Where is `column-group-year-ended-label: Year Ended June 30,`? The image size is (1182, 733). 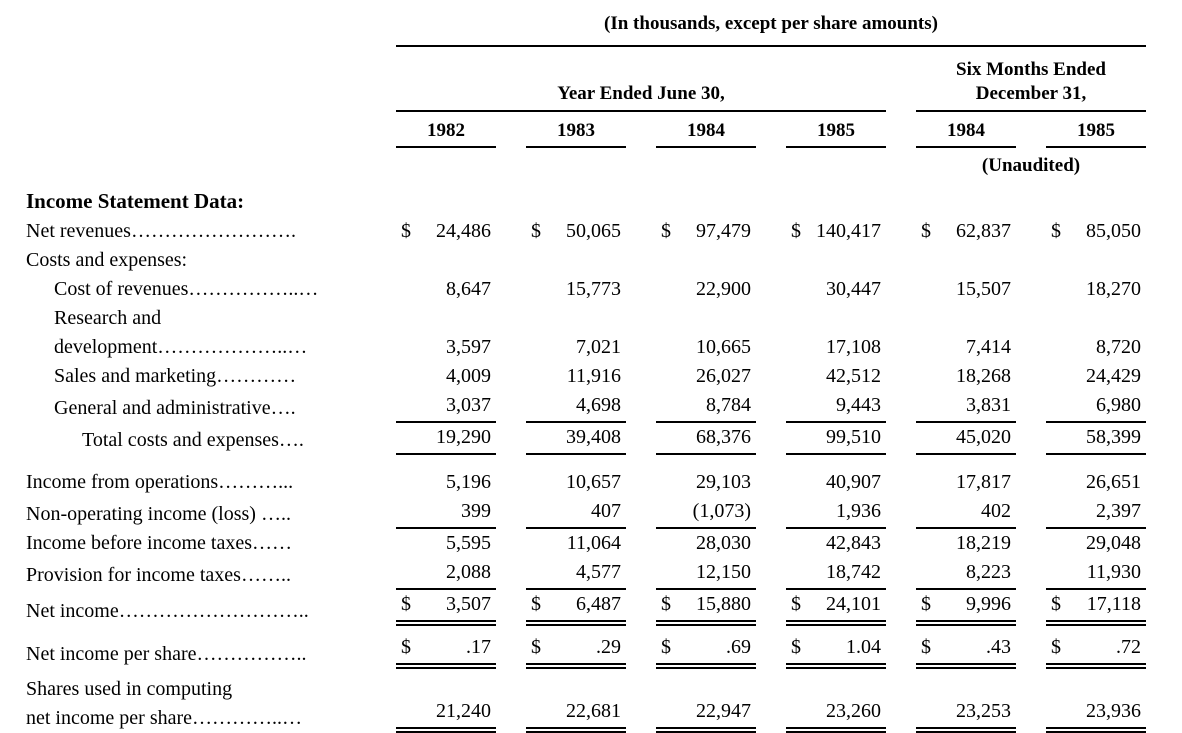 column-group-year-ended-label: Year Ended June 30, is located at coordinates (641, 93).